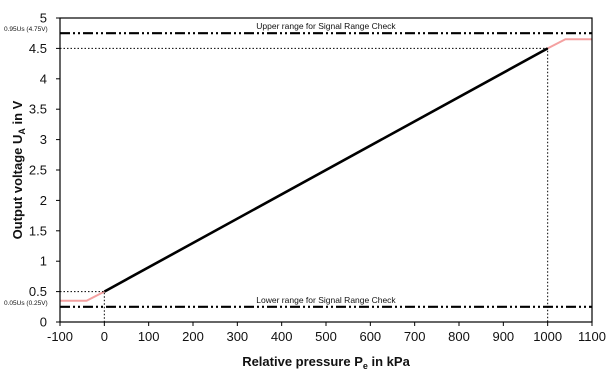 The height and width of the screenshot is (372, 608). What do you see at coordinates (43, 200) in the screenshot?
I see `y-tick-label-4: 2` at bounding box center [43, 200].